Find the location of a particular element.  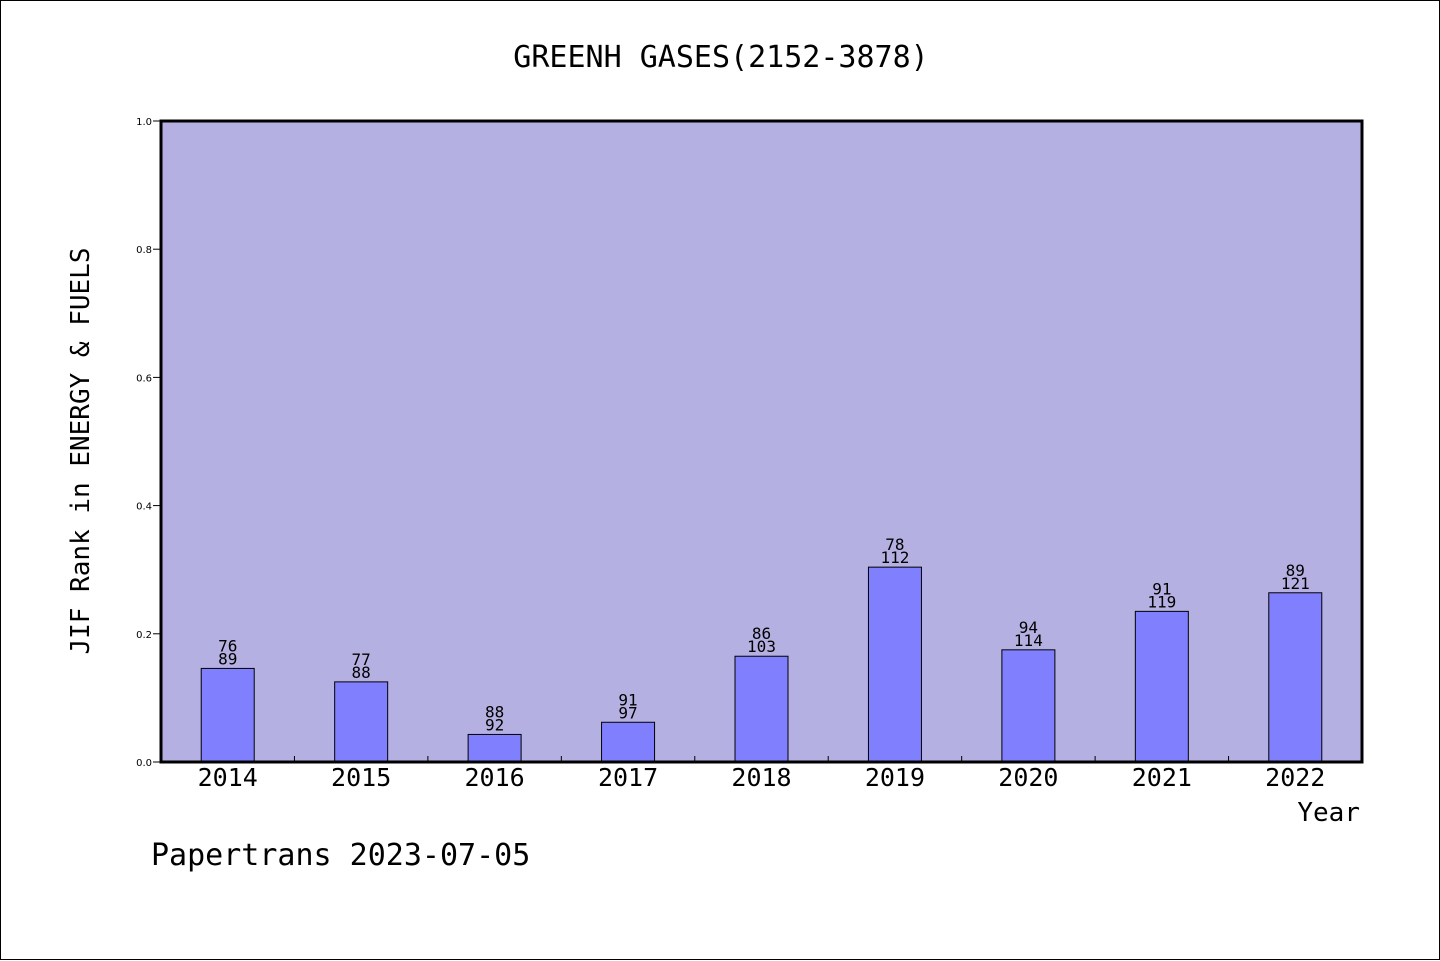

bar-label-bottom: 119 is located at coordinates (1161, 601).